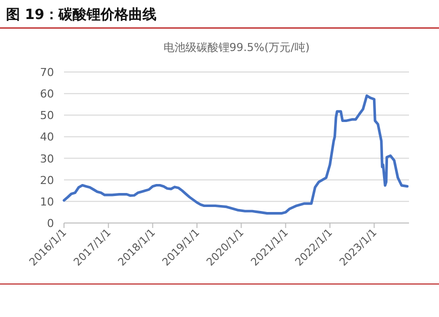  I want to click on y-tick-label: 70, so click(47, 72).